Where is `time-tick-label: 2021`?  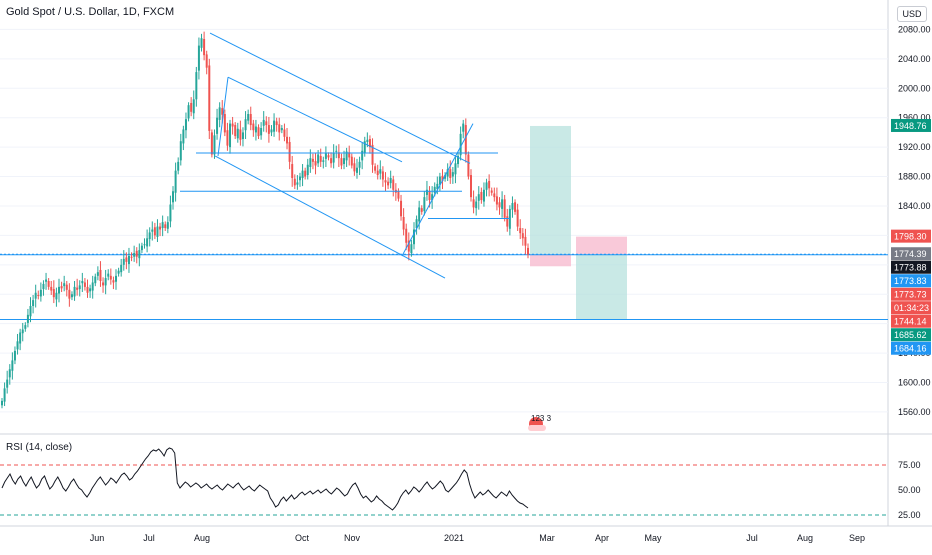 time-tick-label: 2021 is located at coordinates (454, 538).